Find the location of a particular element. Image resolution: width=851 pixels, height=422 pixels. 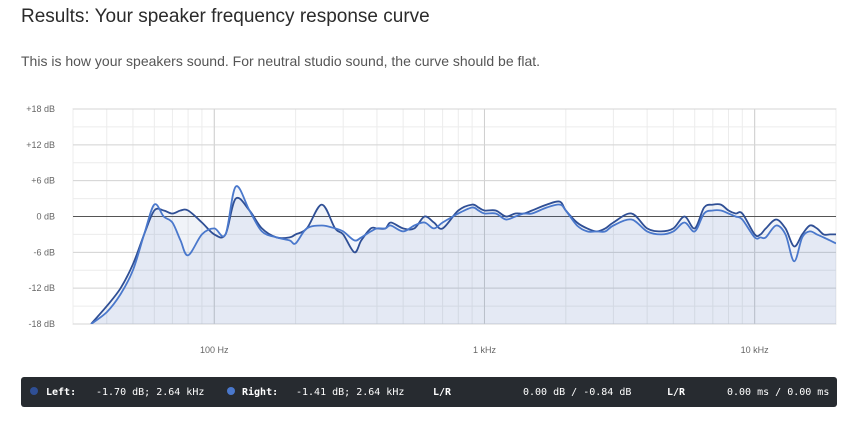

left-channel-readout is located at coordinates (34, 392).